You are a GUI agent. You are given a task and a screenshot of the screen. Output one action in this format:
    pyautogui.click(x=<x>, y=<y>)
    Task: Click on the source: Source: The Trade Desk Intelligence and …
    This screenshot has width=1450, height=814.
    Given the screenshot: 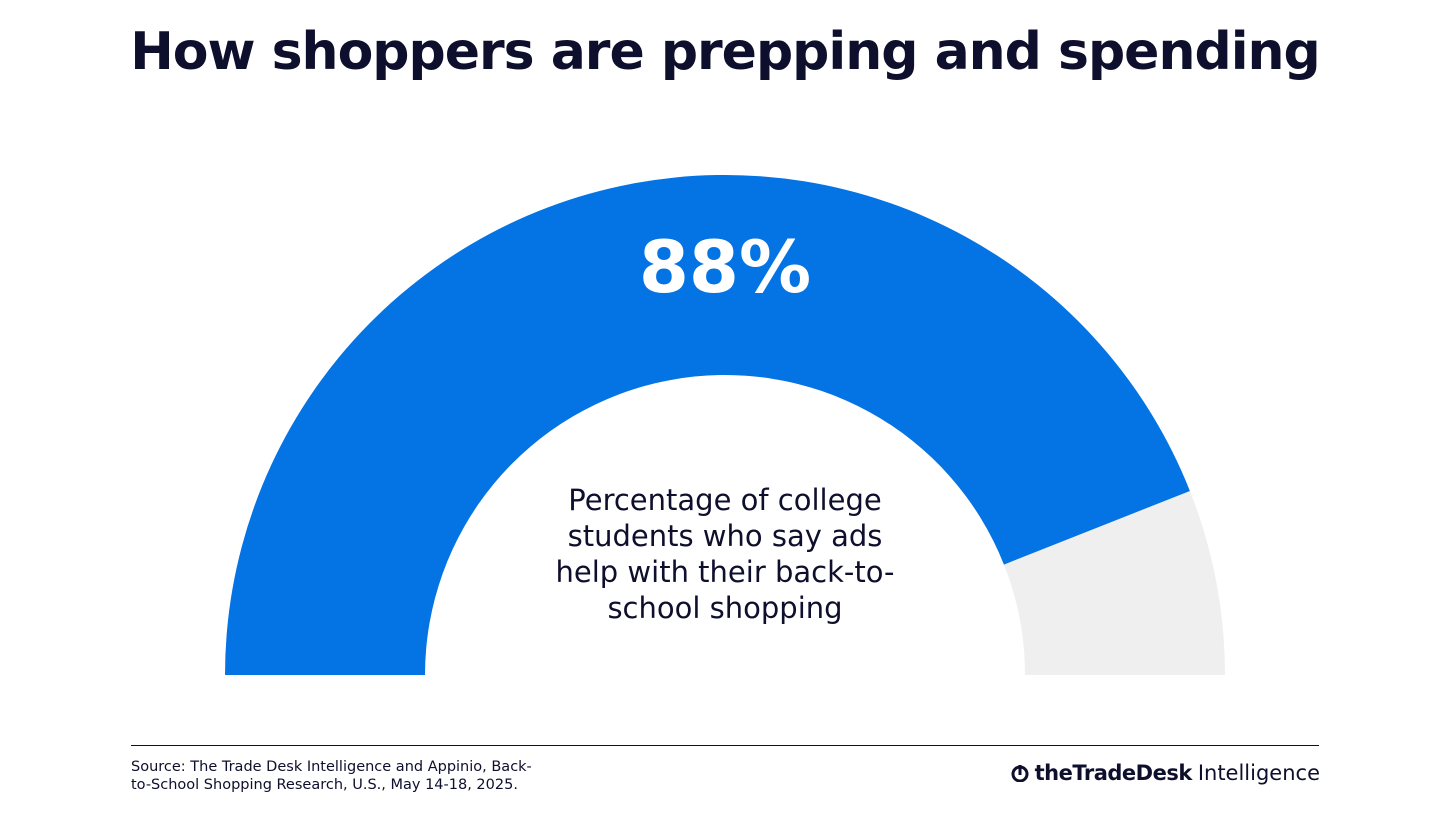 What is the action you would take?
    pyautogui.click(x=331, y=776)
    